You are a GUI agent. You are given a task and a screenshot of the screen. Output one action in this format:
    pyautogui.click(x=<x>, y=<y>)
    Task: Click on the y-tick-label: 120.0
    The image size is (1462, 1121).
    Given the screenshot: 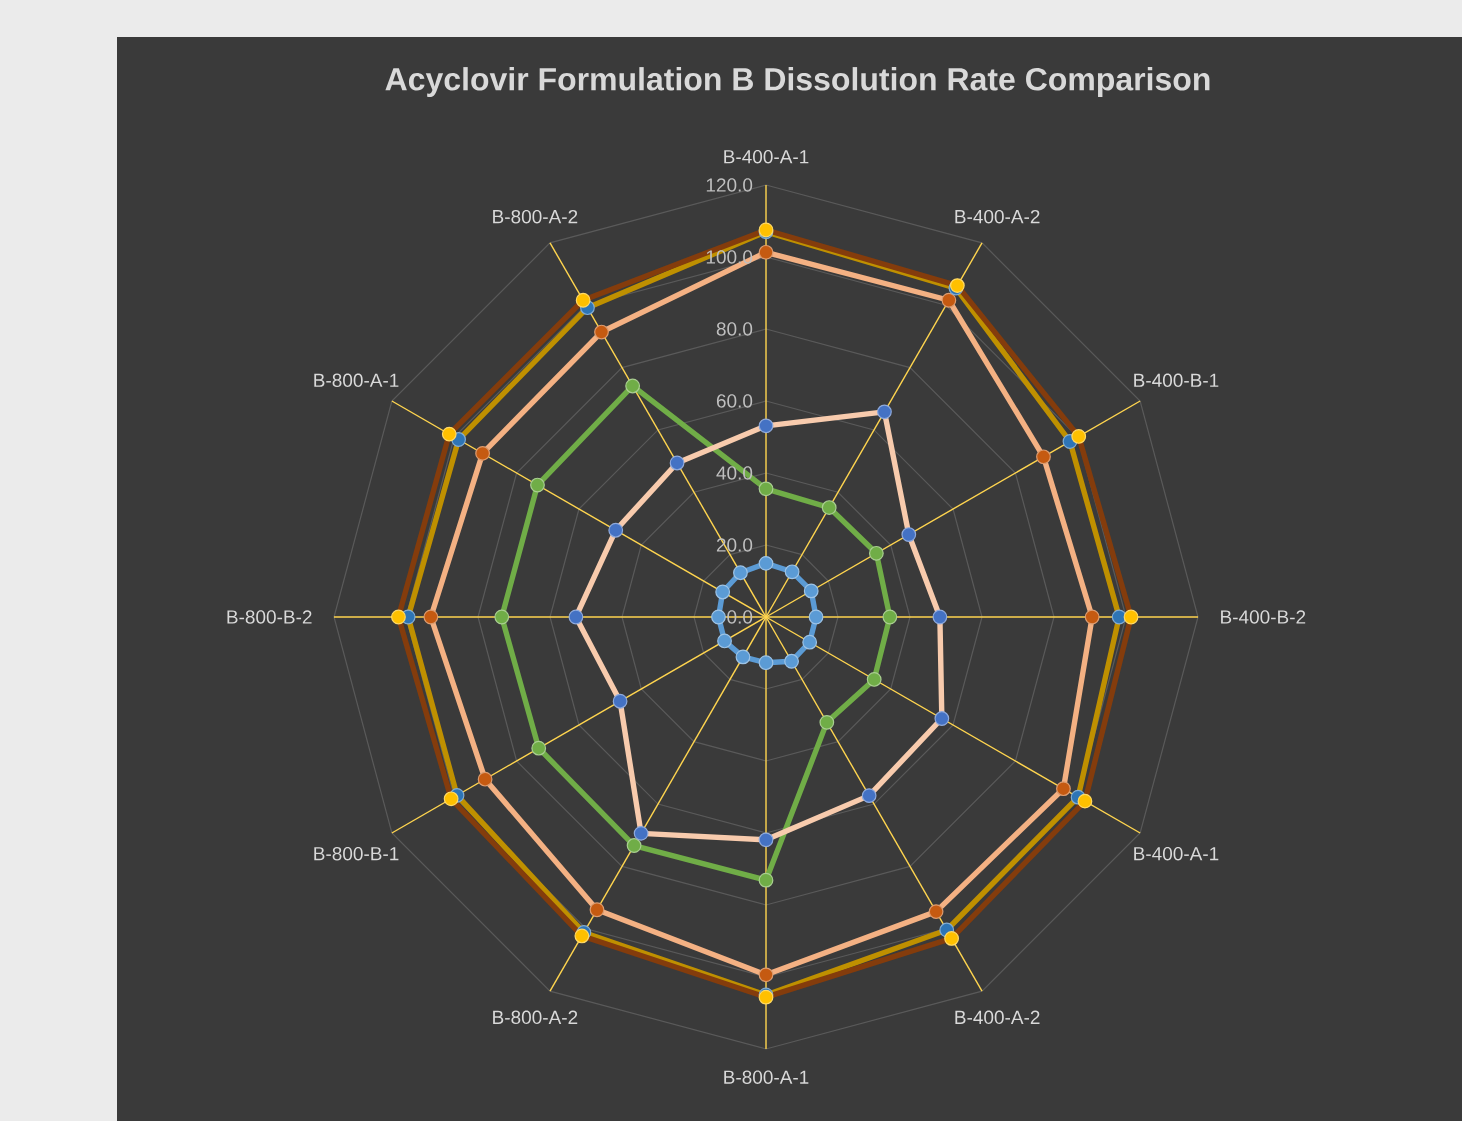 What is the action you would take?
    pyautogui.click(x=729, y=185)
    